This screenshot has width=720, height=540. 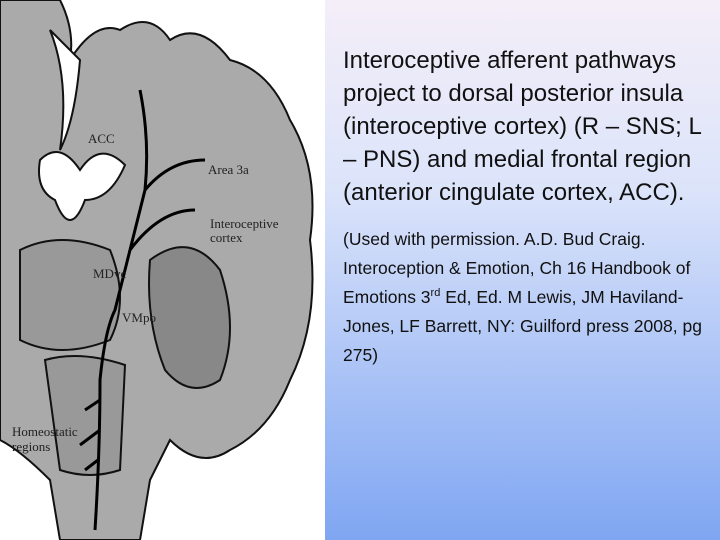 I want to click on label: Area 3a, so click(x=228, y=169).